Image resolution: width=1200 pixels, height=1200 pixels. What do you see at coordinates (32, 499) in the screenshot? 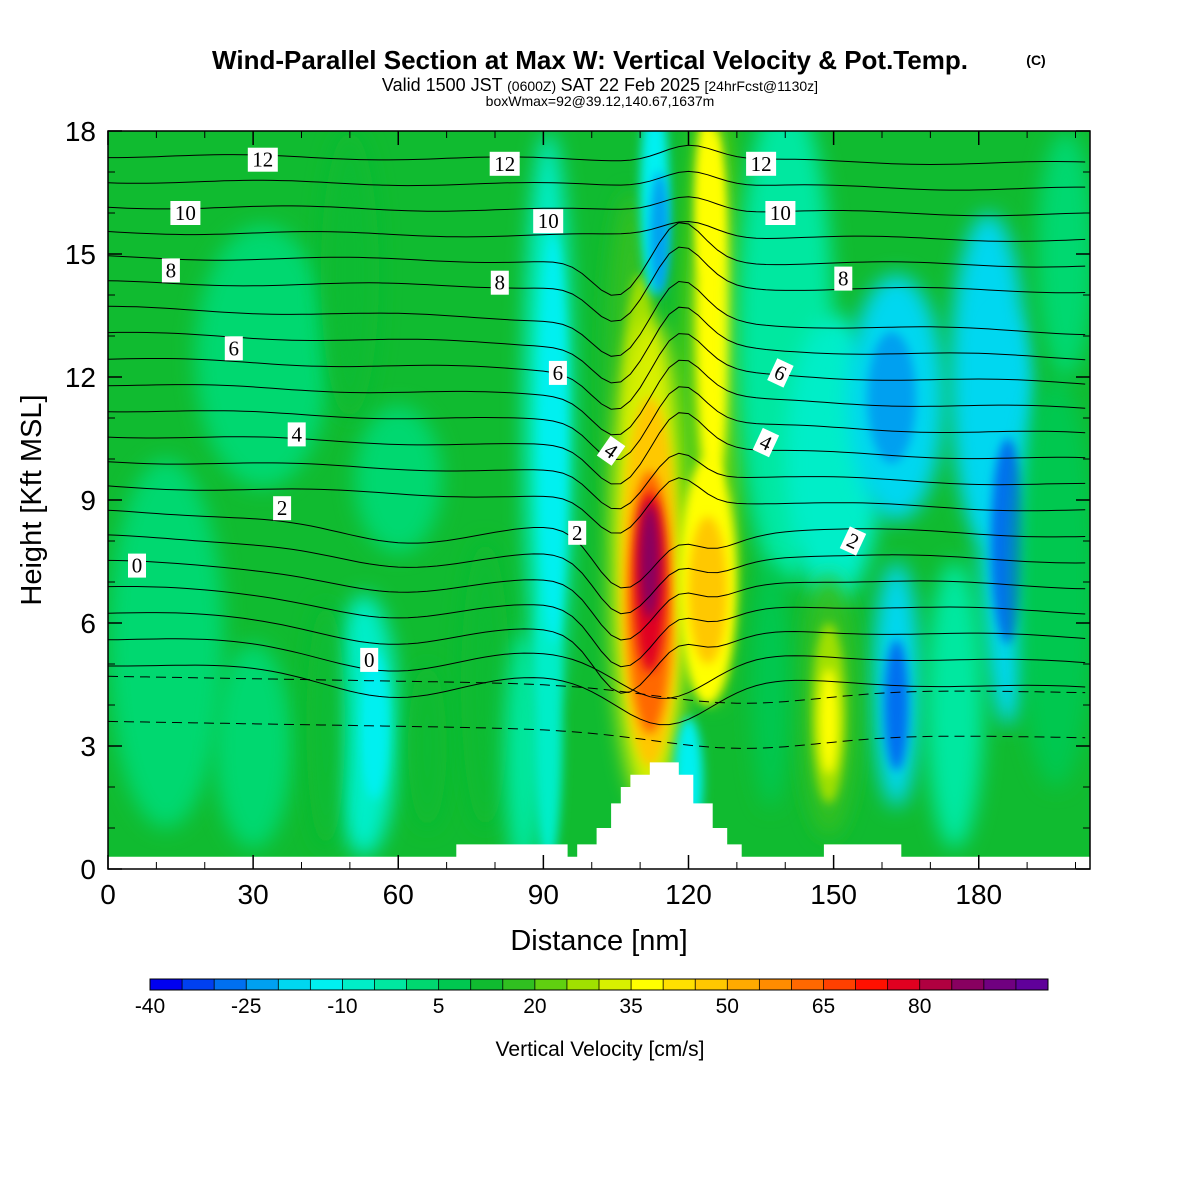
I see `y-axis-label: Height [Kft MSL]` at bounding box center [32, 499].